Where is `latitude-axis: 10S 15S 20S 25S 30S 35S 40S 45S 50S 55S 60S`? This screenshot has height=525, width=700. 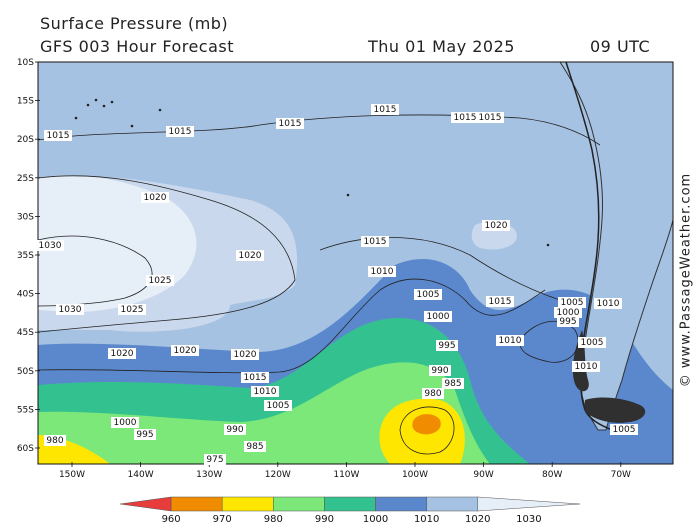 latitude-axis: 10S 15S 20S 25S 30S 35S 40S 45S 50S 55S 60S is located at coordinates (28, 256).